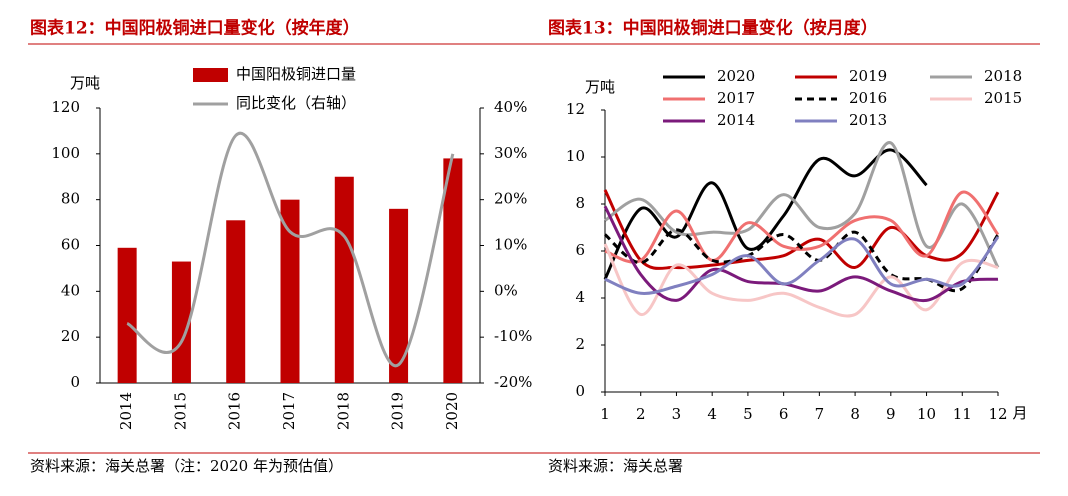  I want to click on y-tick-label: 60, so click(70, 245).